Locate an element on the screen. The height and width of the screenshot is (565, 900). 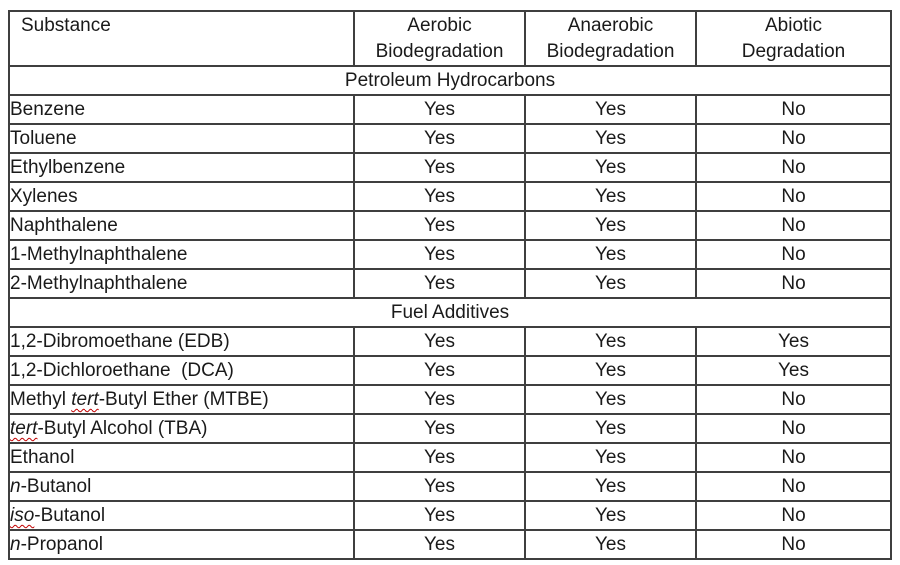
substance-text-segment: Ethylbenzene is located at coordinates (68, 167).